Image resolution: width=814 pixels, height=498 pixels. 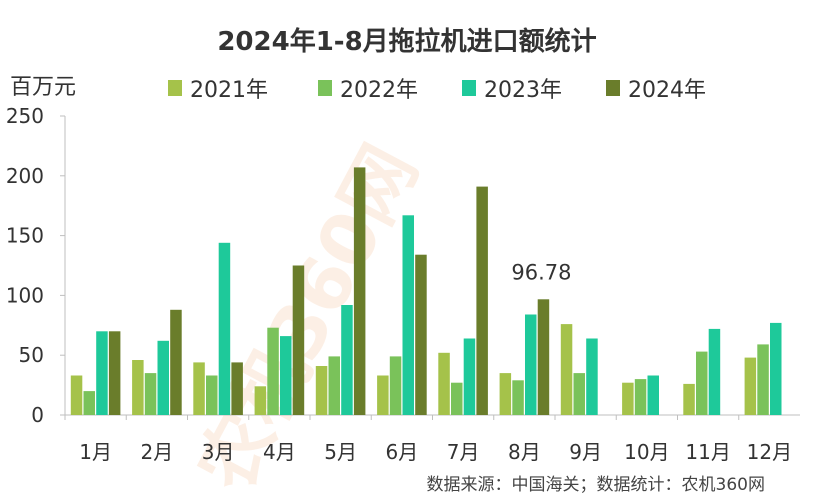 I want to click on legend-label: 2021年, so click(x=229, y=90).